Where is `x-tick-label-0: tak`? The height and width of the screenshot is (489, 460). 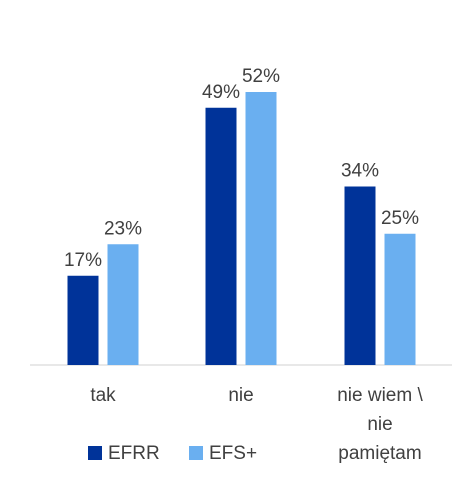
x-tick-label-0: tak is located at coordinates (103, 395).